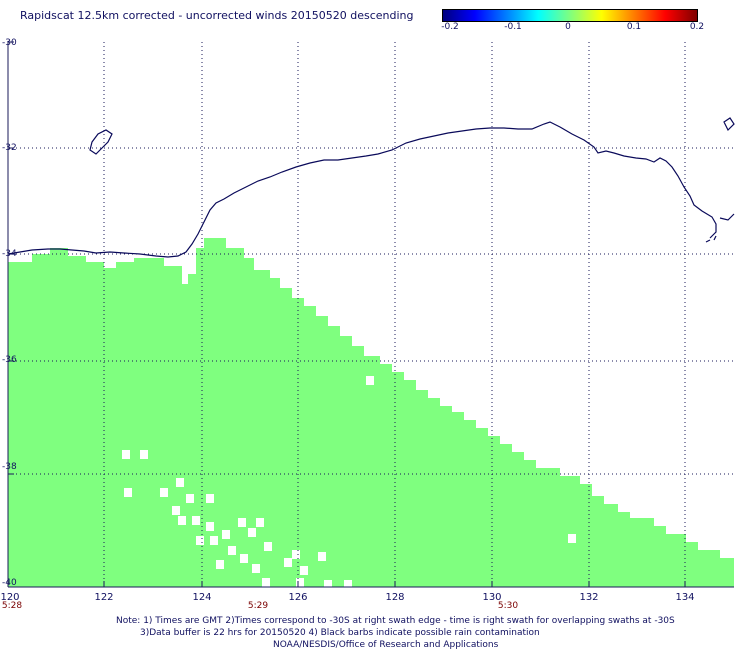  I want to click on lon-label: 126, so click(298, 597).